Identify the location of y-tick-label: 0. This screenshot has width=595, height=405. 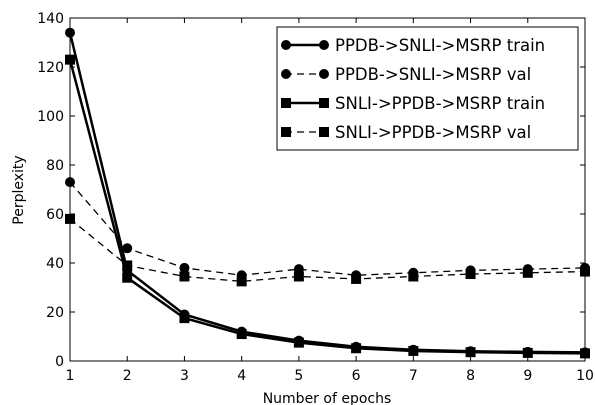
(59, 362).